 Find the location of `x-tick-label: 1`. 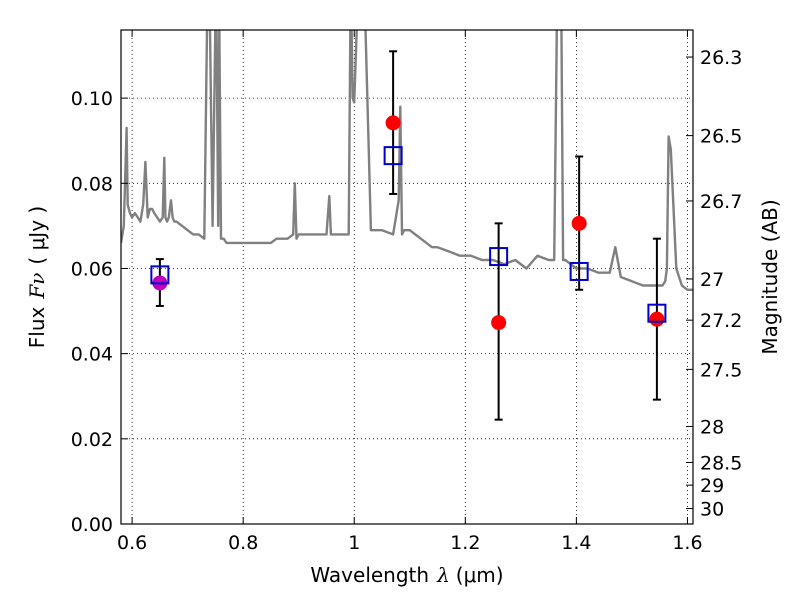

x-tick-label: 1 is located at coordinates (354, 543).